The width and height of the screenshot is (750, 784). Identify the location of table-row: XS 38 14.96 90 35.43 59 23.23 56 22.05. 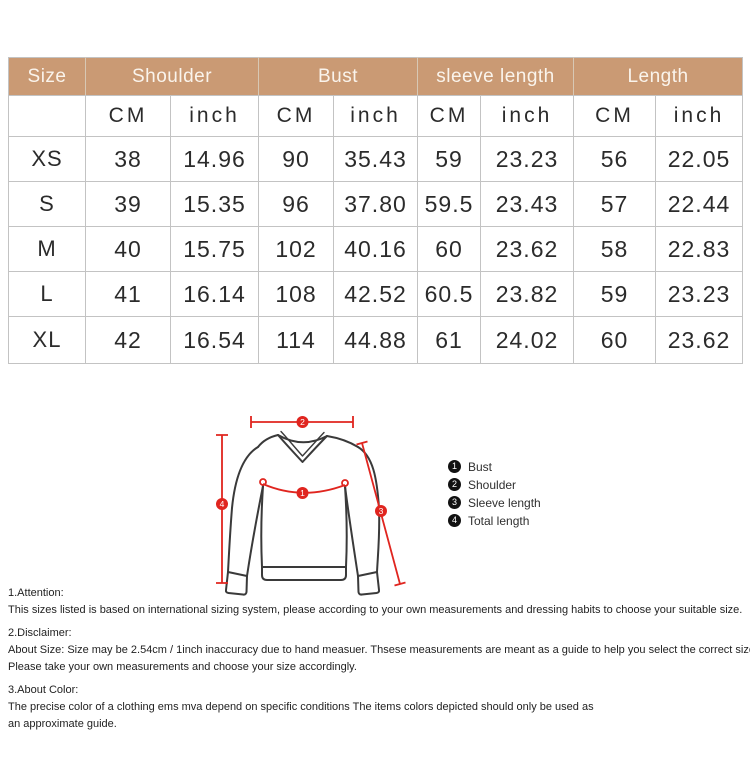
(375, 159).